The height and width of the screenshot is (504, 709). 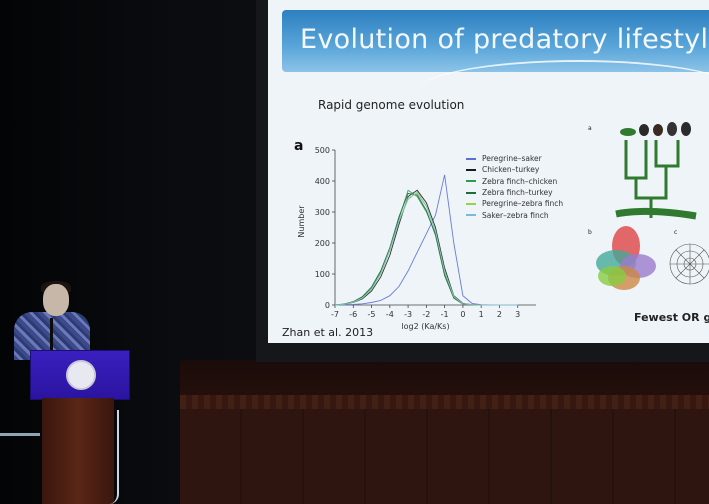 I want to click on panel-letter: a, so click(x=299, y=146).